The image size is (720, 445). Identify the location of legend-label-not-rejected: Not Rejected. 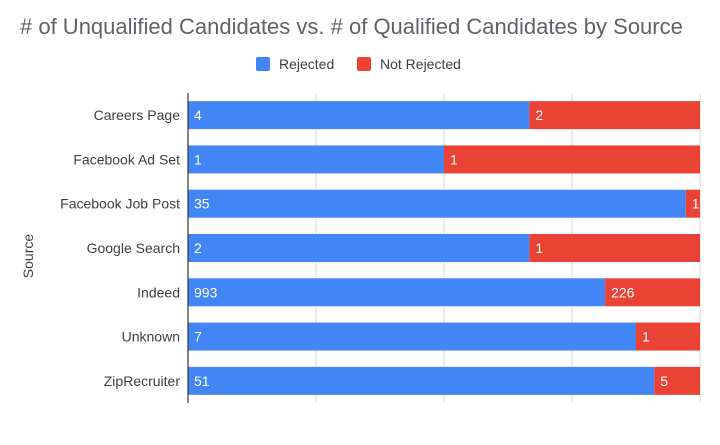
(420, 64).